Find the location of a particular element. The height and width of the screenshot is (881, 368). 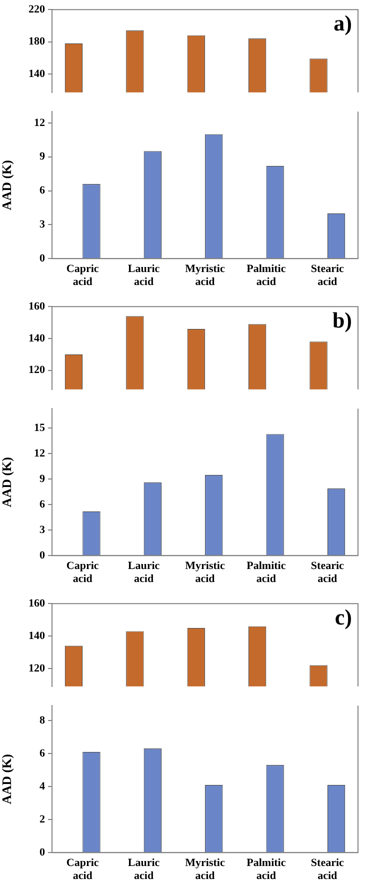

annotation: b) is located at coordinates (342, 319).